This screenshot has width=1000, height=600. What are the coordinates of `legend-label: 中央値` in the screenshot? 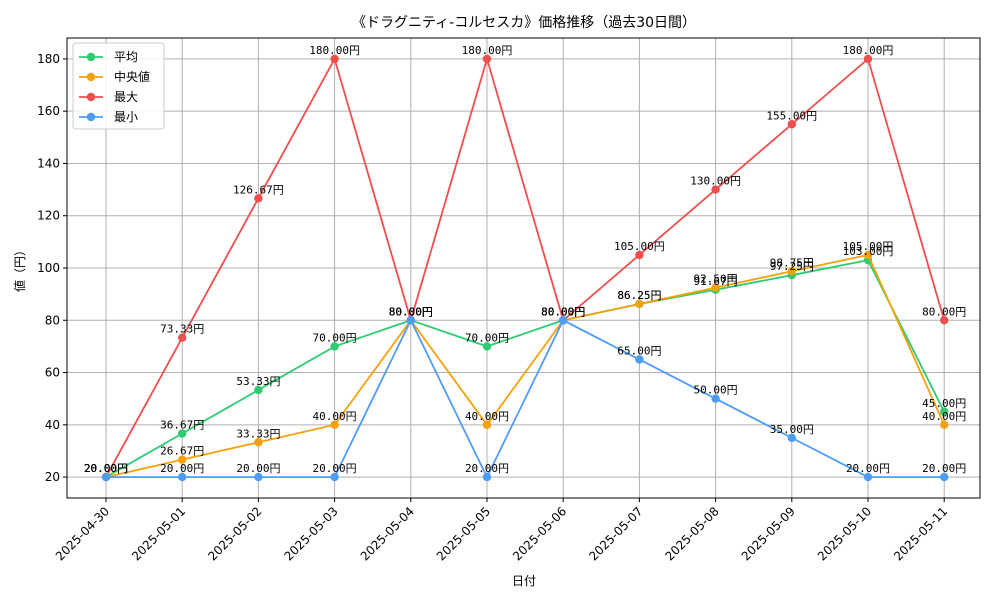 It's located at (132, 76).